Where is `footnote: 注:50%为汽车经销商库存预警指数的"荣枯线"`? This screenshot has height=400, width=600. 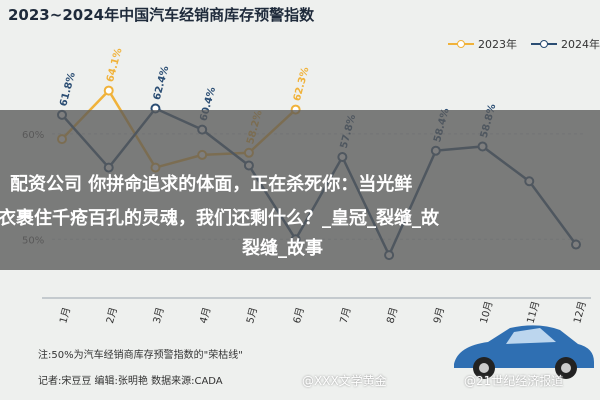
footnote: 注:50%为汽车经销商库存预警指数的"荣枯线" is located at coordinates (140, 355).